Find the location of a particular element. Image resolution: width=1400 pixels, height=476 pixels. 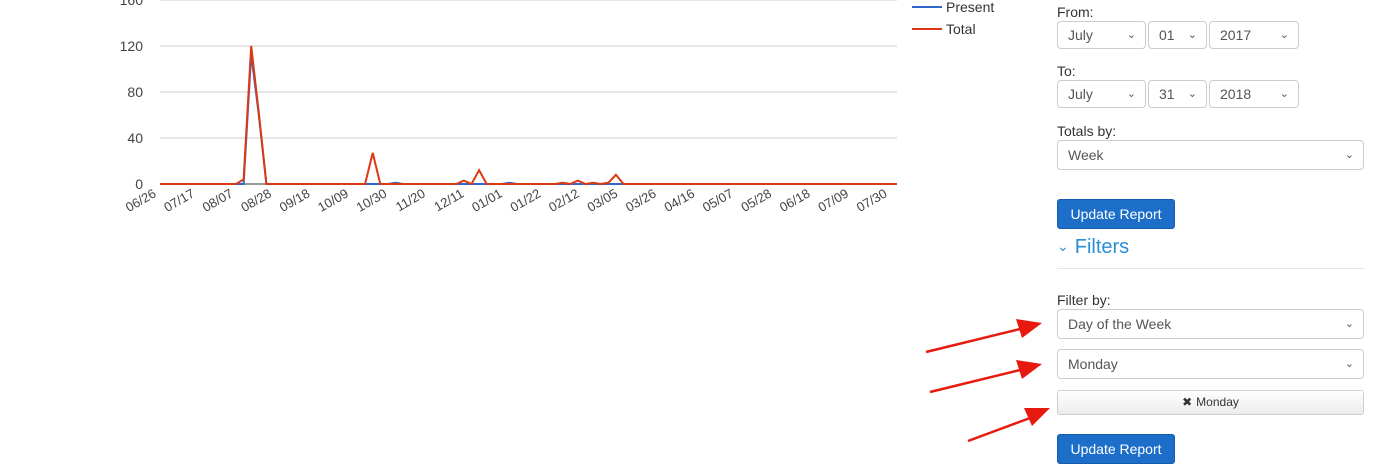

remove-filter-button: ✖ Monday is located at coordinates (1210, 402).